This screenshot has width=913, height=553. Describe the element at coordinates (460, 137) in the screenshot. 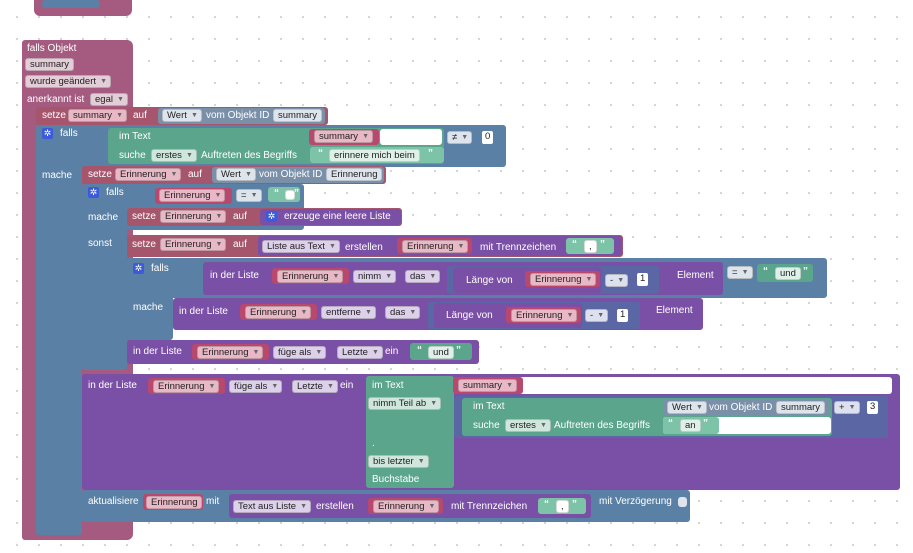

I see `operator-dropdown: ≠ ▼` at that location.